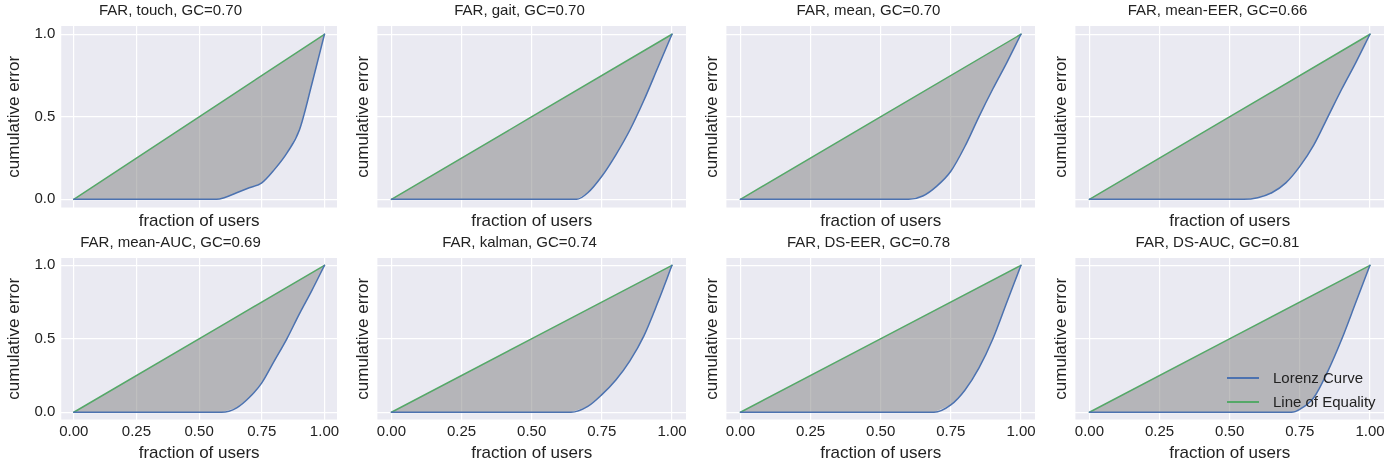 The width and height of the screenshot is (1398, 470). What do you see at coordinates (1318, 377) in the screenshot?
I see `legend-label: Lorenz Curve` at bounding box center [1318, 377].